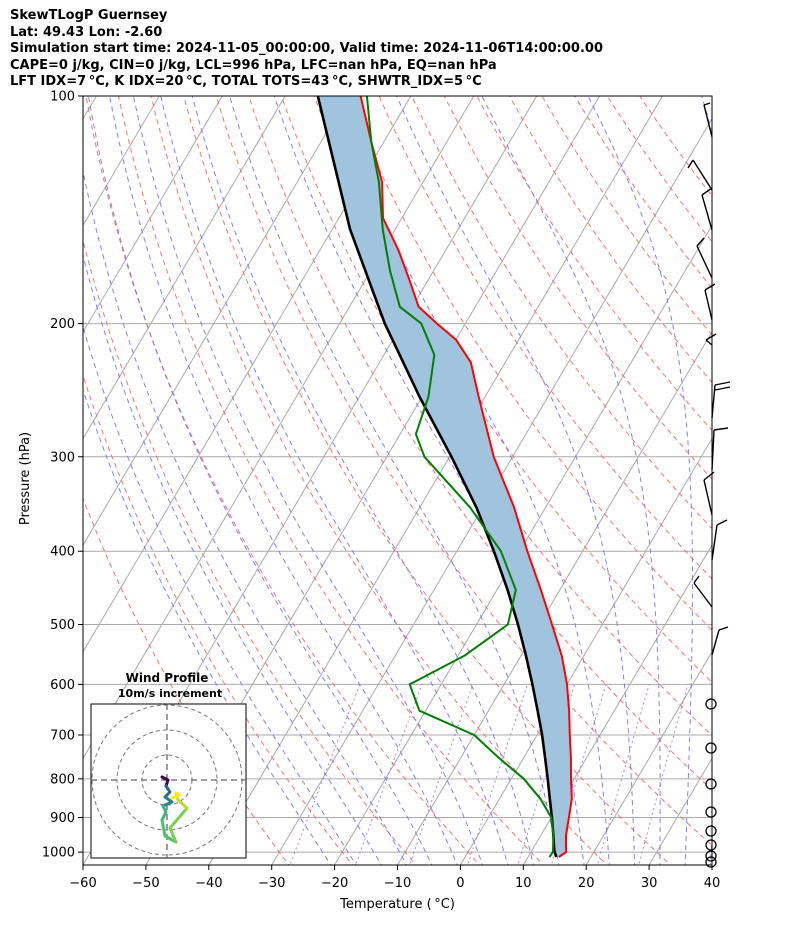  What do you see at coordinates (58, 853) in the screenshot?
I see `y-tick-label: 1000` at bounding box center [58, 853].